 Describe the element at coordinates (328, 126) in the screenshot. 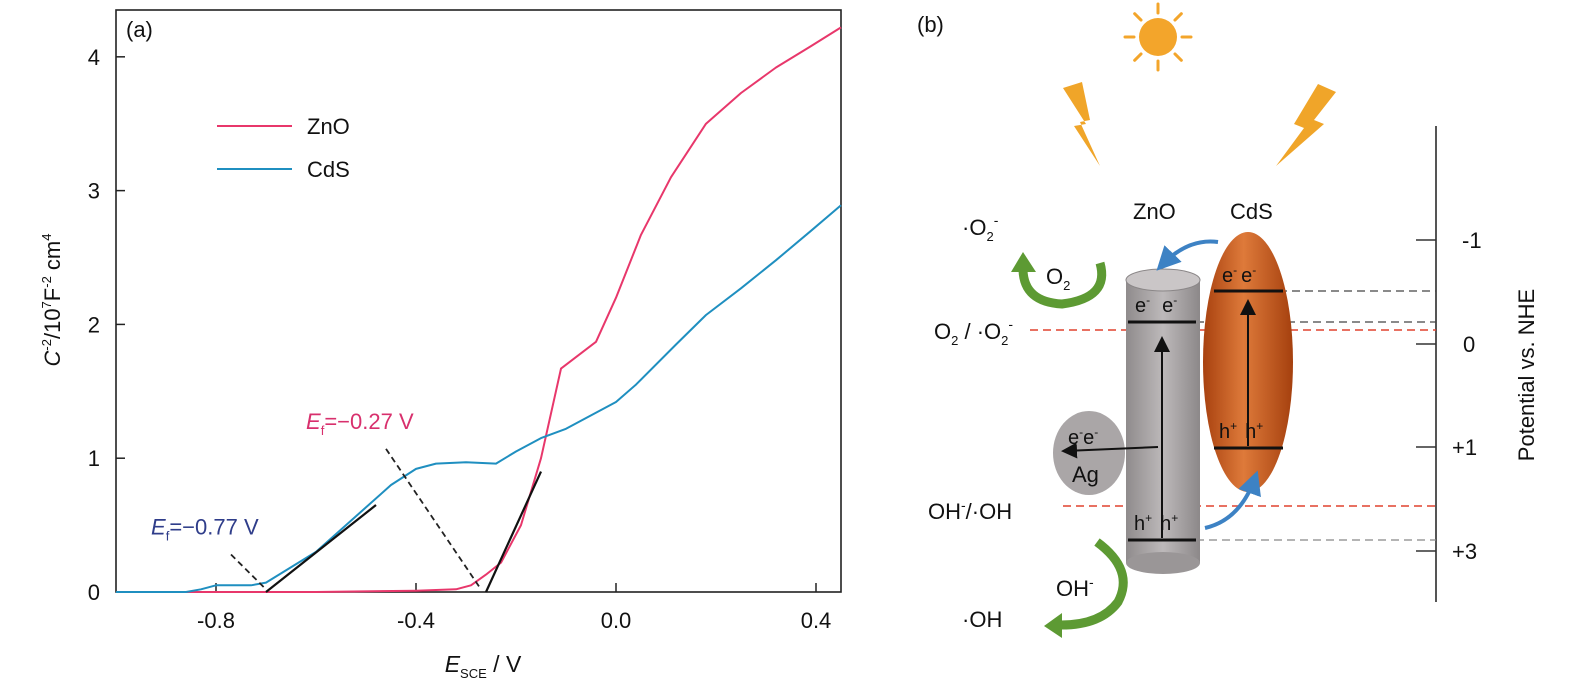

I see `legend-label-zno: ZnO` at that location.